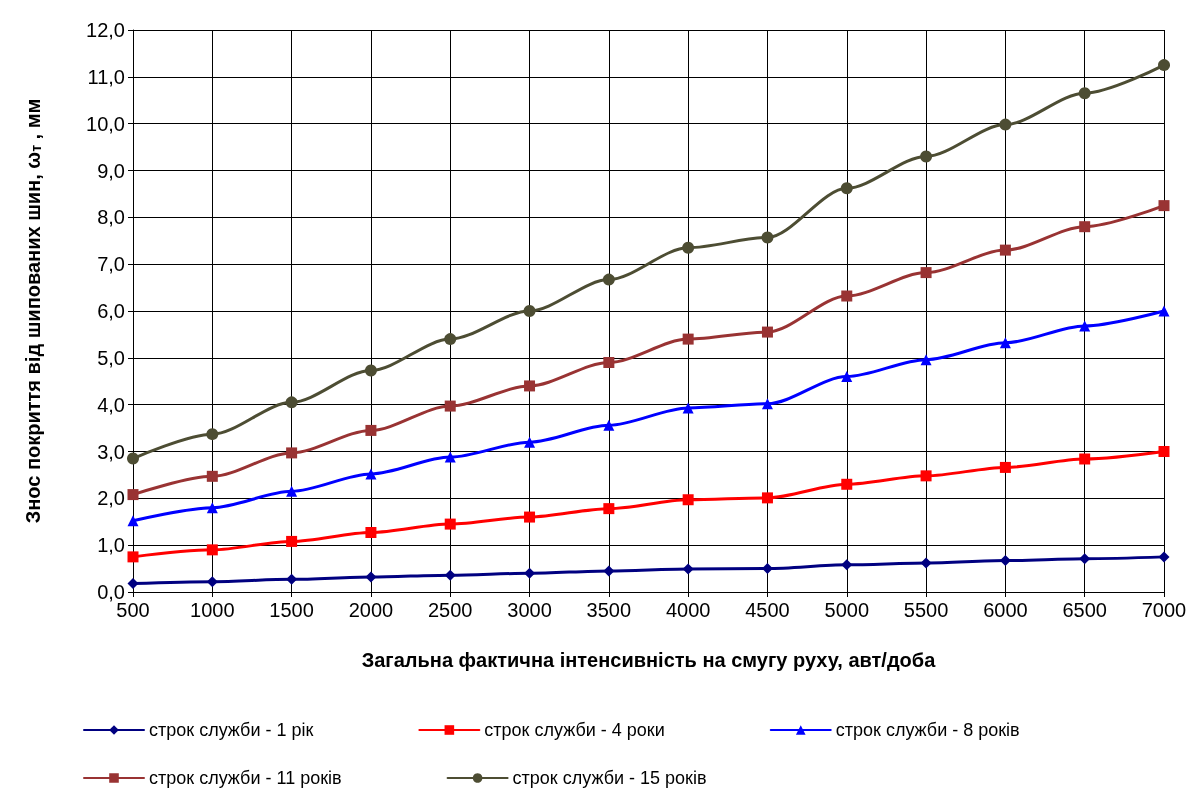 The width and height of the screenshot is (1202, 805). What do you see at coordinates (212, 610) in the screenshot?
I see `x-tick-label: 1000` at bounding box center [212, 610].